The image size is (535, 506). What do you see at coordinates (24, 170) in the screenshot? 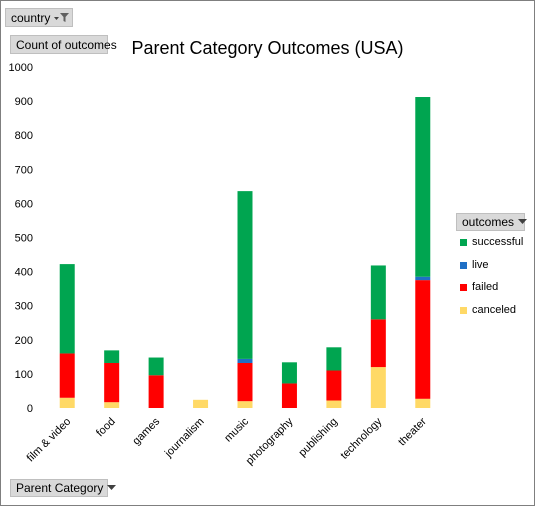
I see `y-tick-label: 700` at bounding box center [24, 170].